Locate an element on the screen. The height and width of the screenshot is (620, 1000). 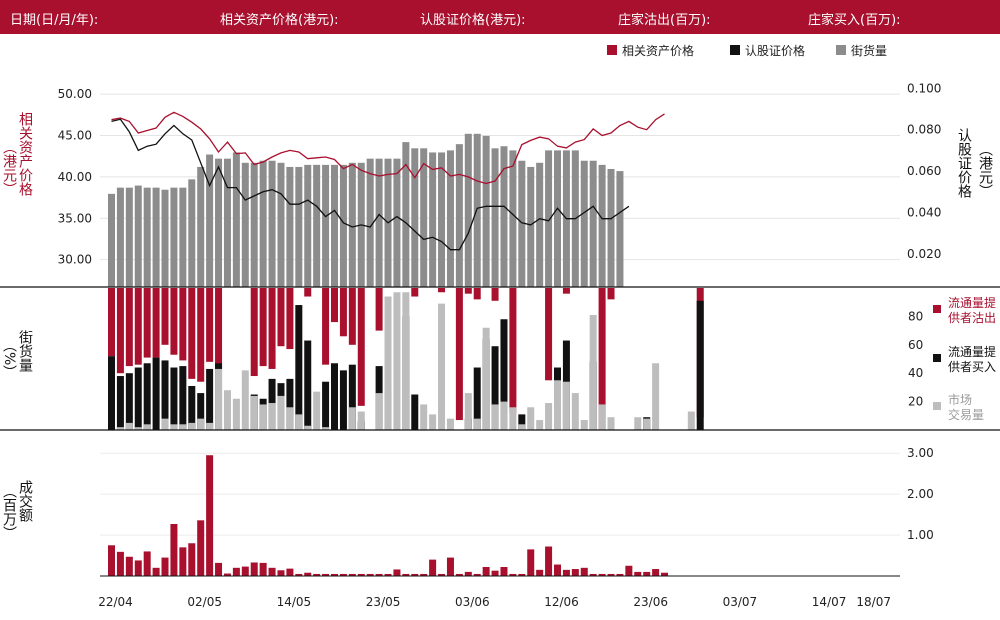
x-tick-label: 22/04 is located at coordinates (115, 602).